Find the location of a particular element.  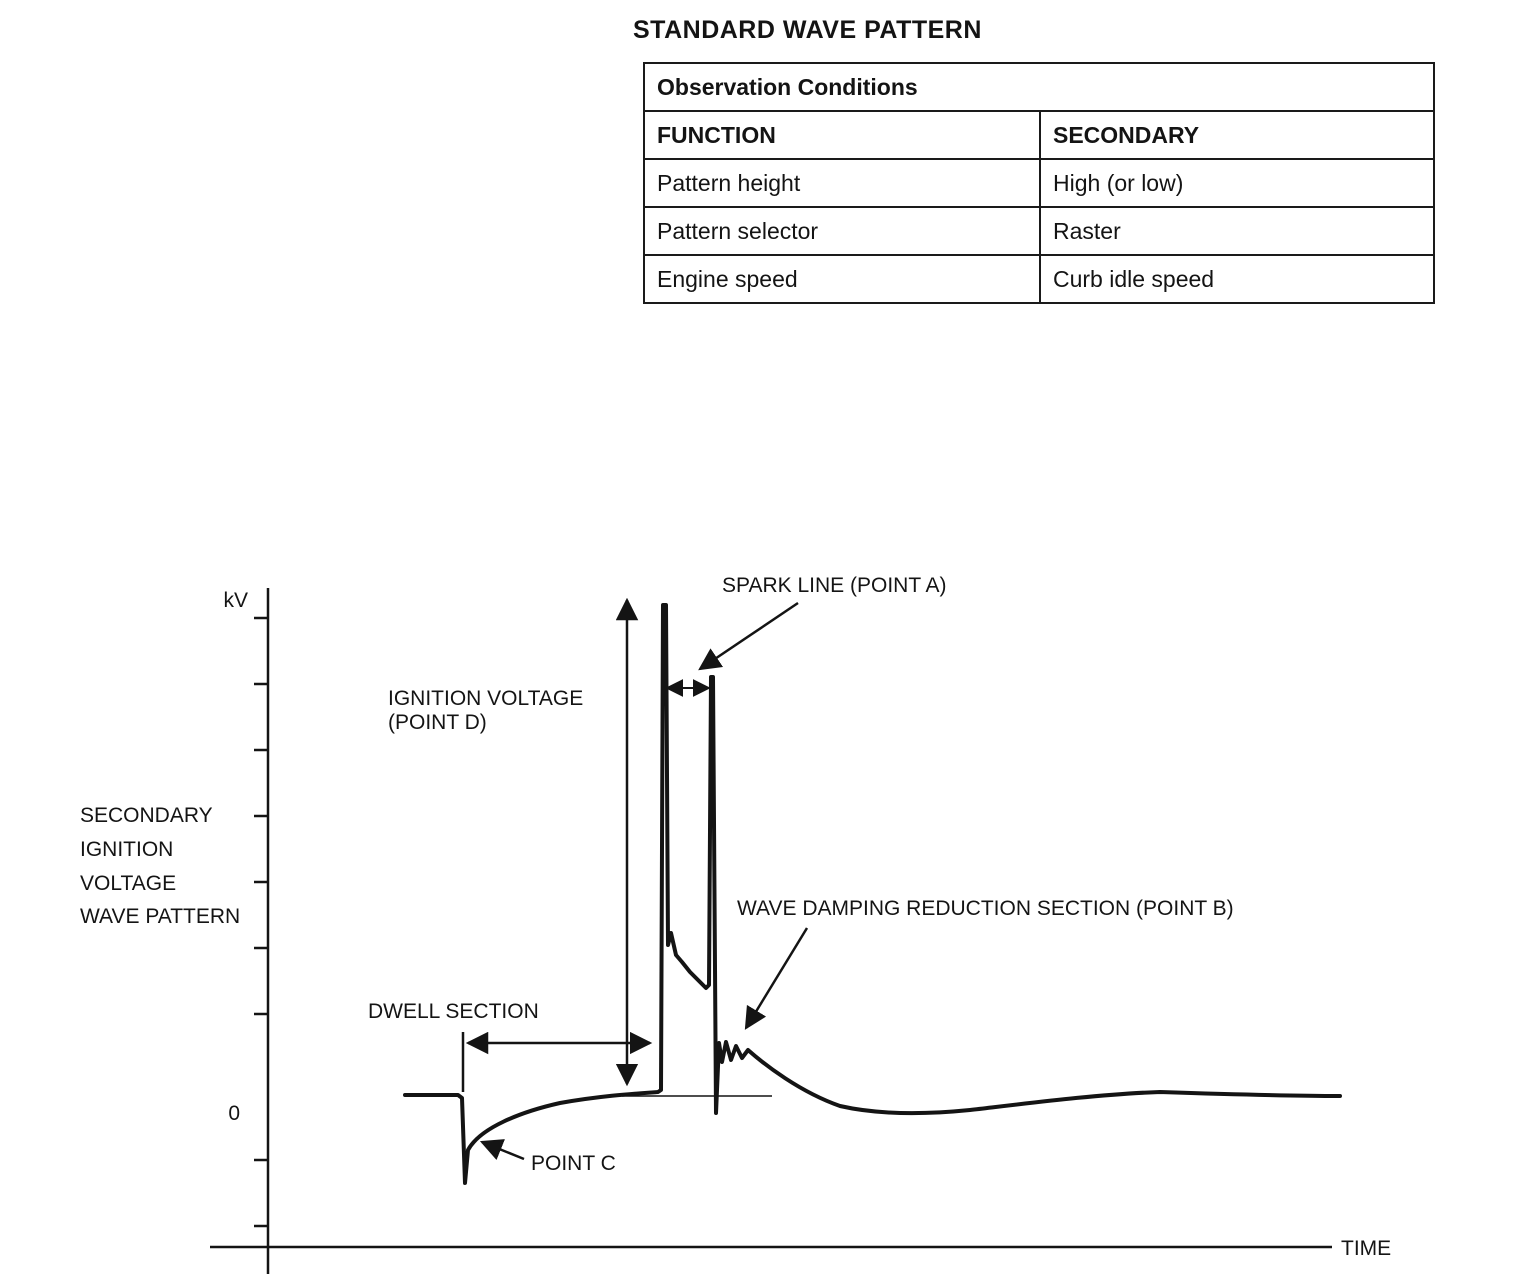

cell-secondary-pattern-selector: Raster is located at coordinates (1237, 231).